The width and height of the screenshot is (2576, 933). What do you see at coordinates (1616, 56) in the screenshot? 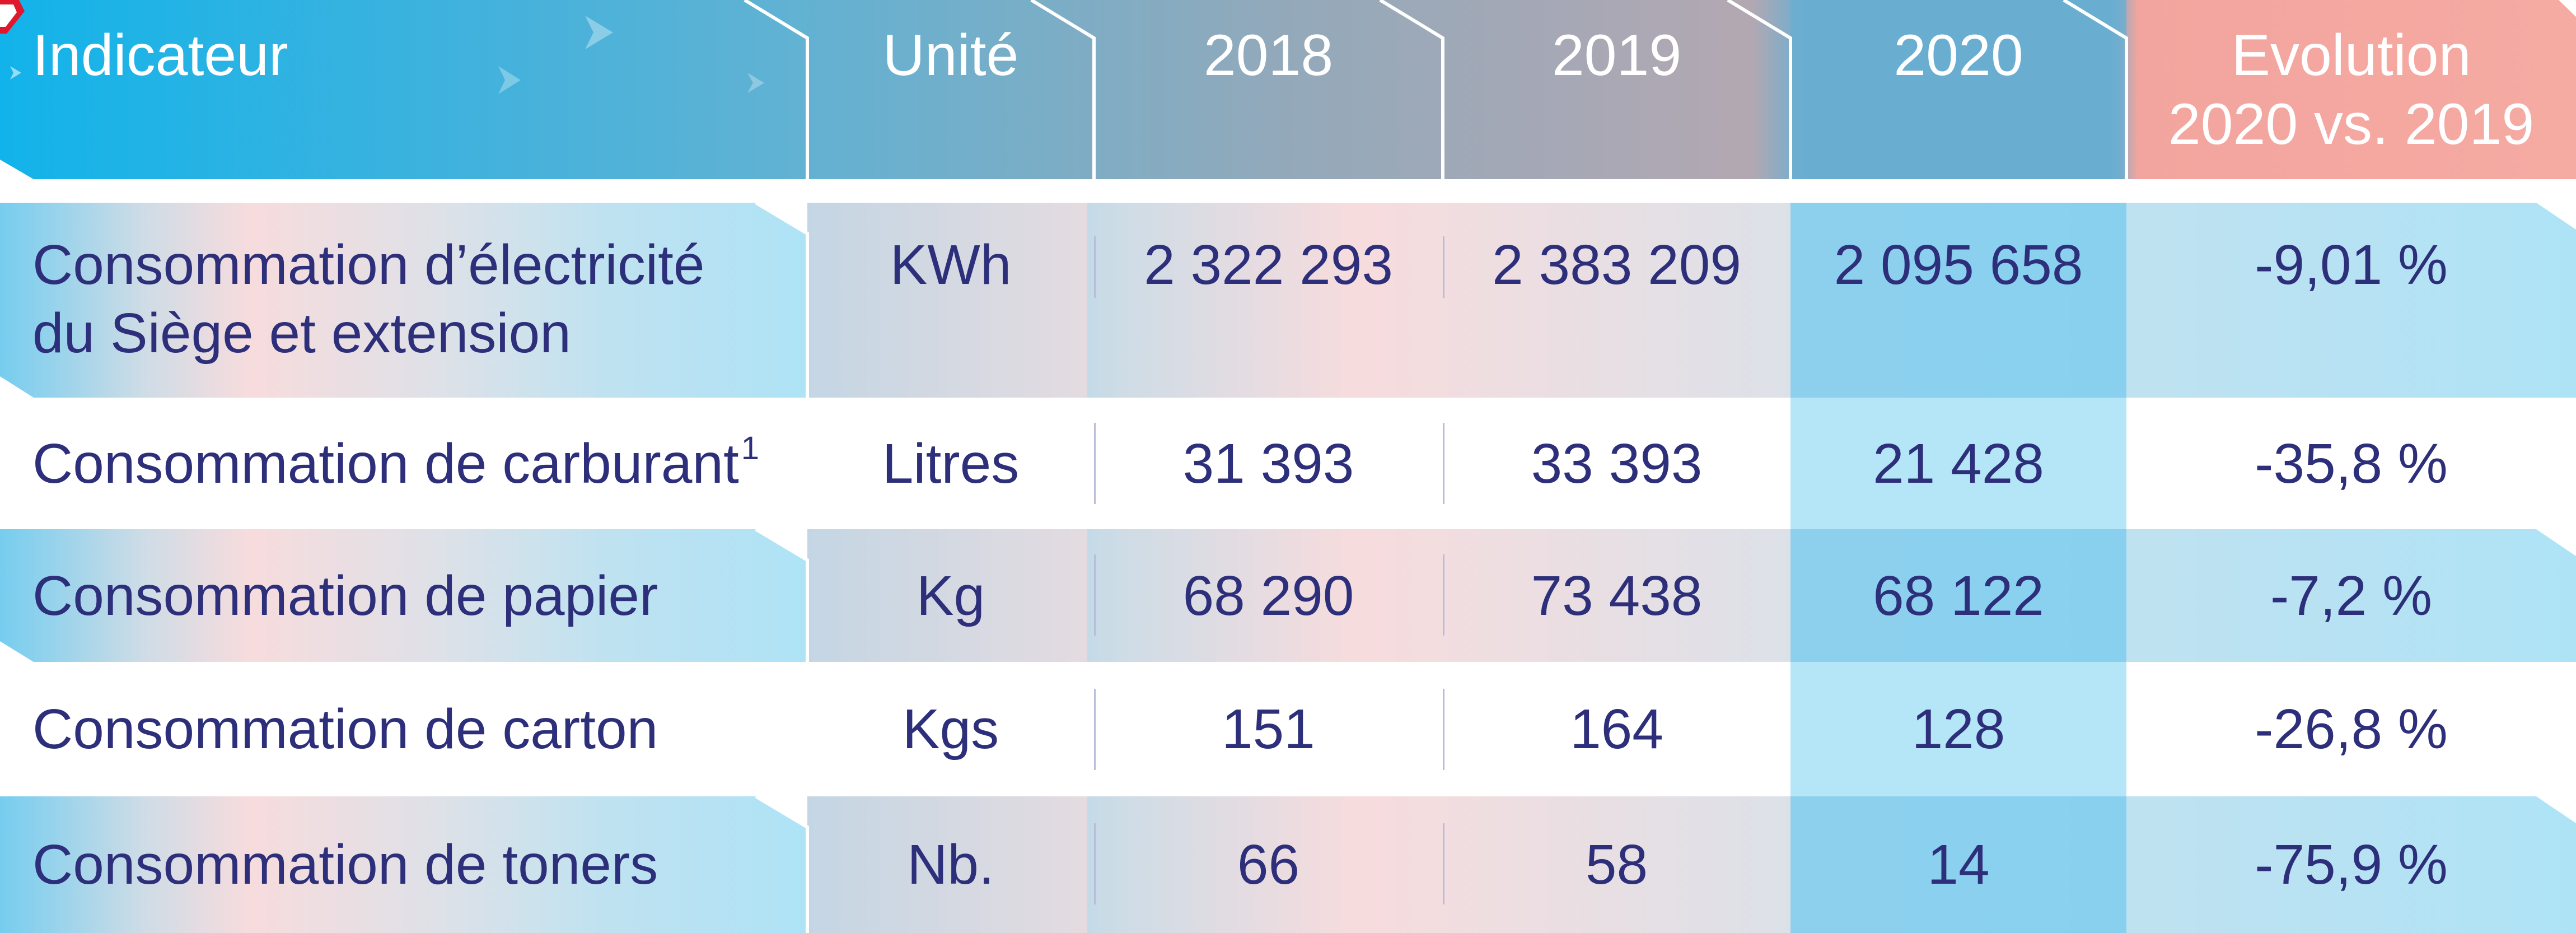
I see `header-2019: 2019` at bounding box center [1616, 56].